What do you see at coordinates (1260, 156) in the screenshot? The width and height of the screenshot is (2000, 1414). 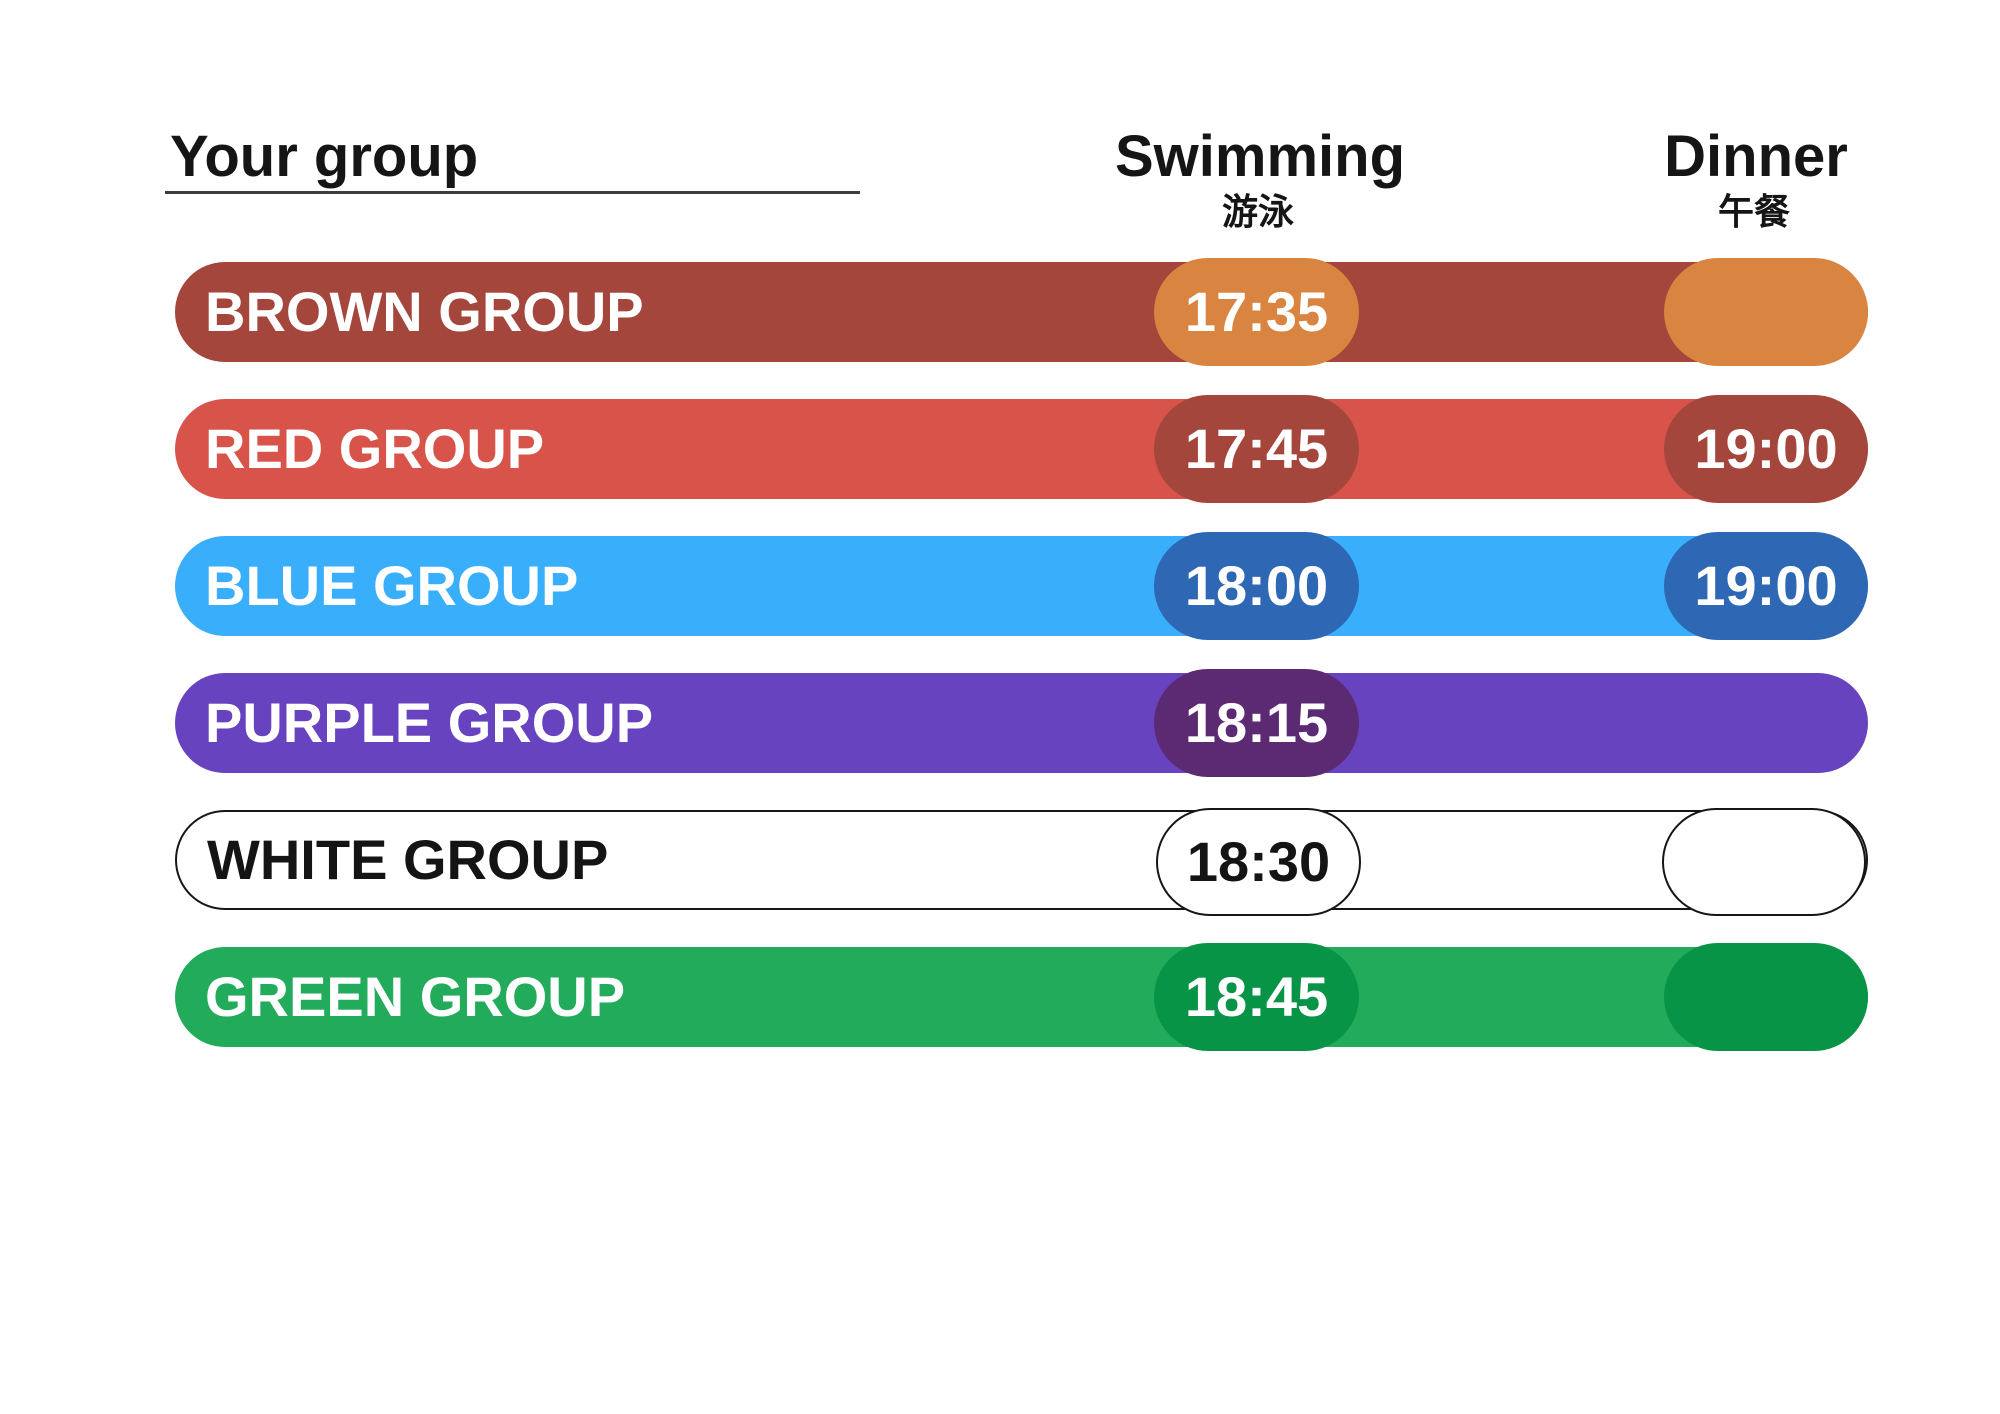 I see `swimming-header: Swimming` at bounding box center [1260, 156].